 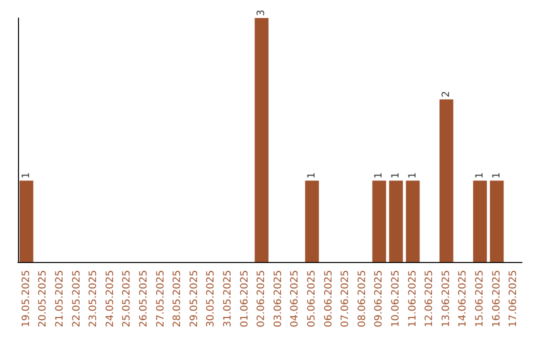 I want to click on x-tick-label: 12.06.2025, so click(x=430, y=299).